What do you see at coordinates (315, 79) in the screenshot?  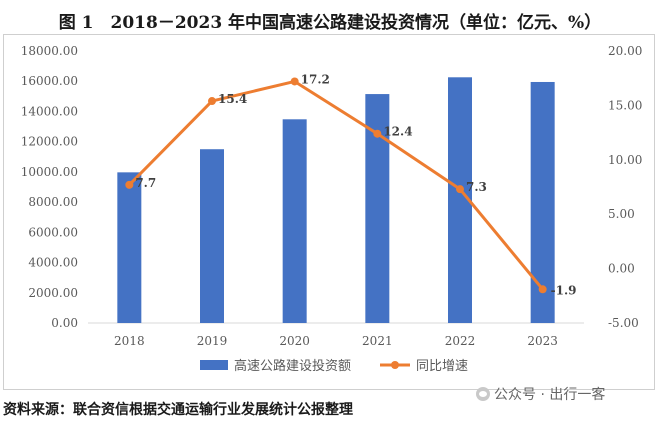 I see `data-label: 17.2` at bounding box center [315, 79].